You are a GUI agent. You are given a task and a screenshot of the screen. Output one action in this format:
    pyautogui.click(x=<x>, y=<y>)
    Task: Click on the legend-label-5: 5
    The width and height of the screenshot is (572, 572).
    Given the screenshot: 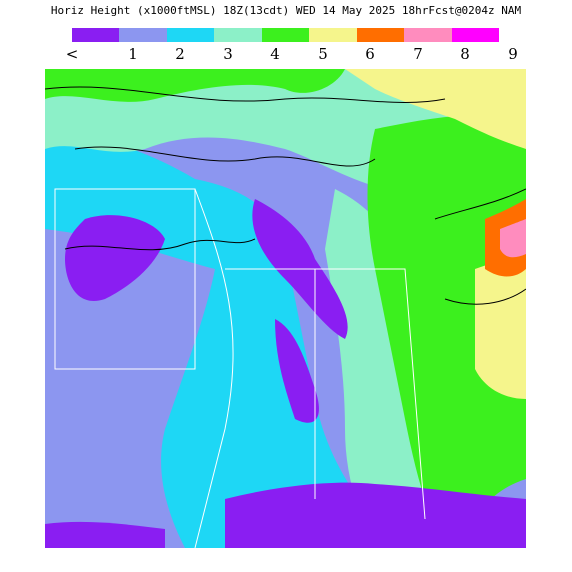 What is the action you would take?
    pyautogui.click(x=323, y=54)
    